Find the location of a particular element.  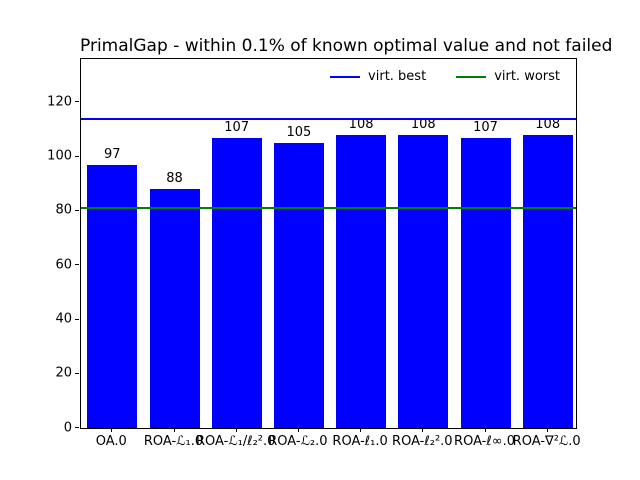

x-tick-label: ROA-ℓ₁.0 is located at coordinates (360, 441).